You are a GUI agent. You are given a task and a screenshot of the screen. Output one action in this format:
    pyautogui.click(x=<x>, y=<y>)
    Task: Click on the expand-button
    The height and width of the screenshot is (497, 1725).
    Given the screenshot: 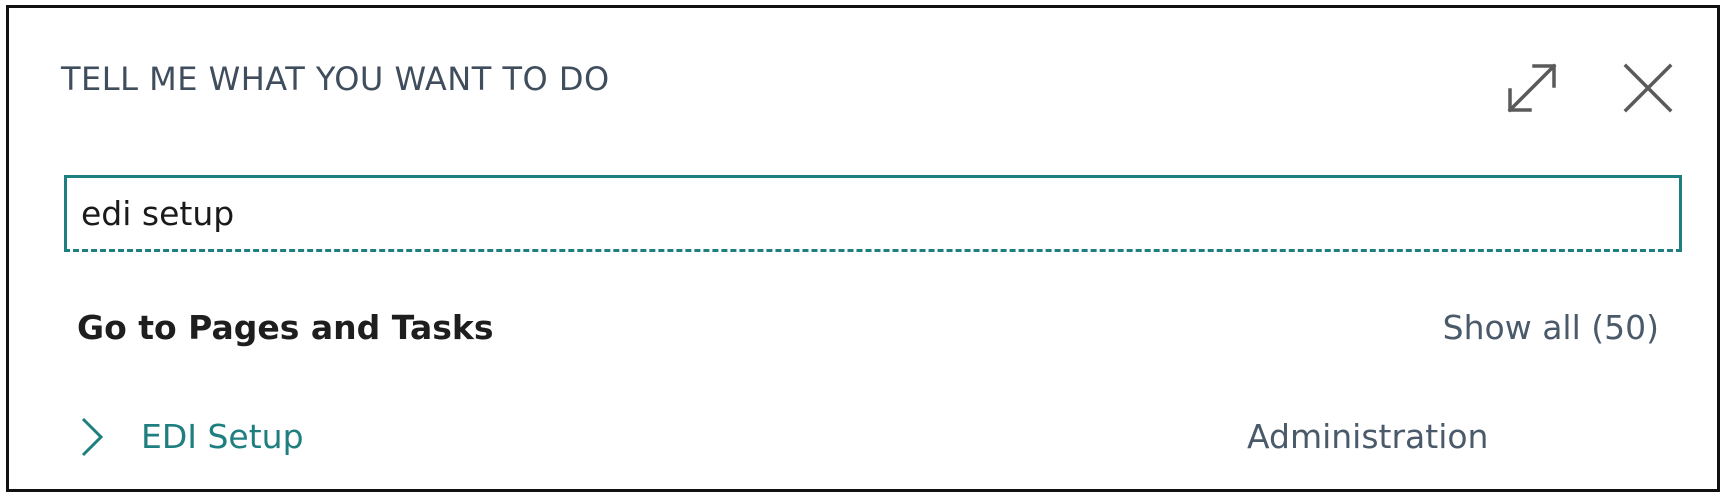 What is the action you would take?
    pyautogui.click(x=1532, y=88)
    